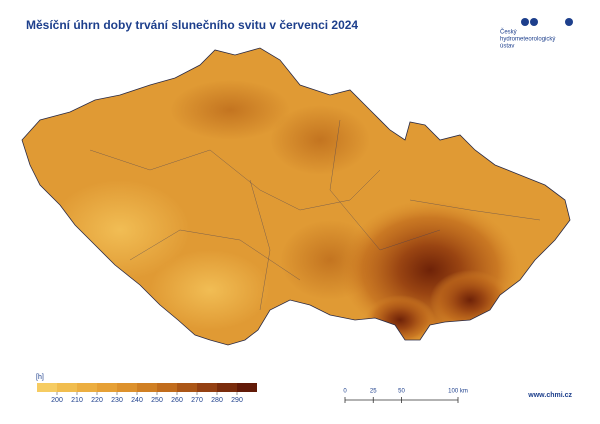 The width and height of the screenshot is (600, 424). I want to click on legend: 200 210 220 230 240 250 260 270 280 290, so click(147, 393).